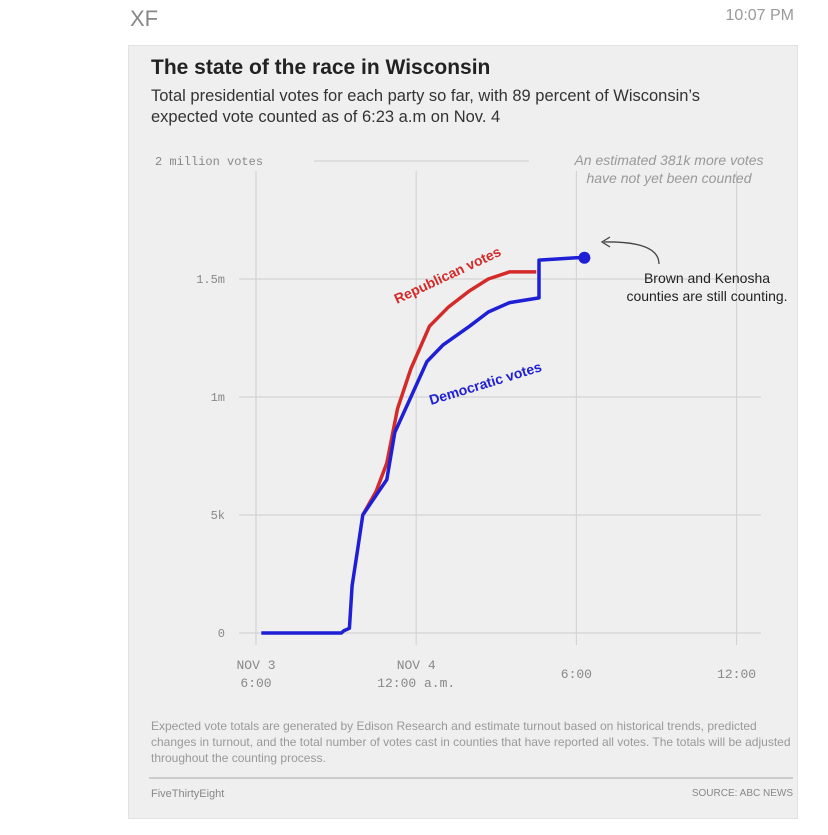 This screenshot has width=828, height=835. Describe the element at coordinates (706, 296) in the screenshot. I see `counties-annotation: counties are still counting.` at that location.